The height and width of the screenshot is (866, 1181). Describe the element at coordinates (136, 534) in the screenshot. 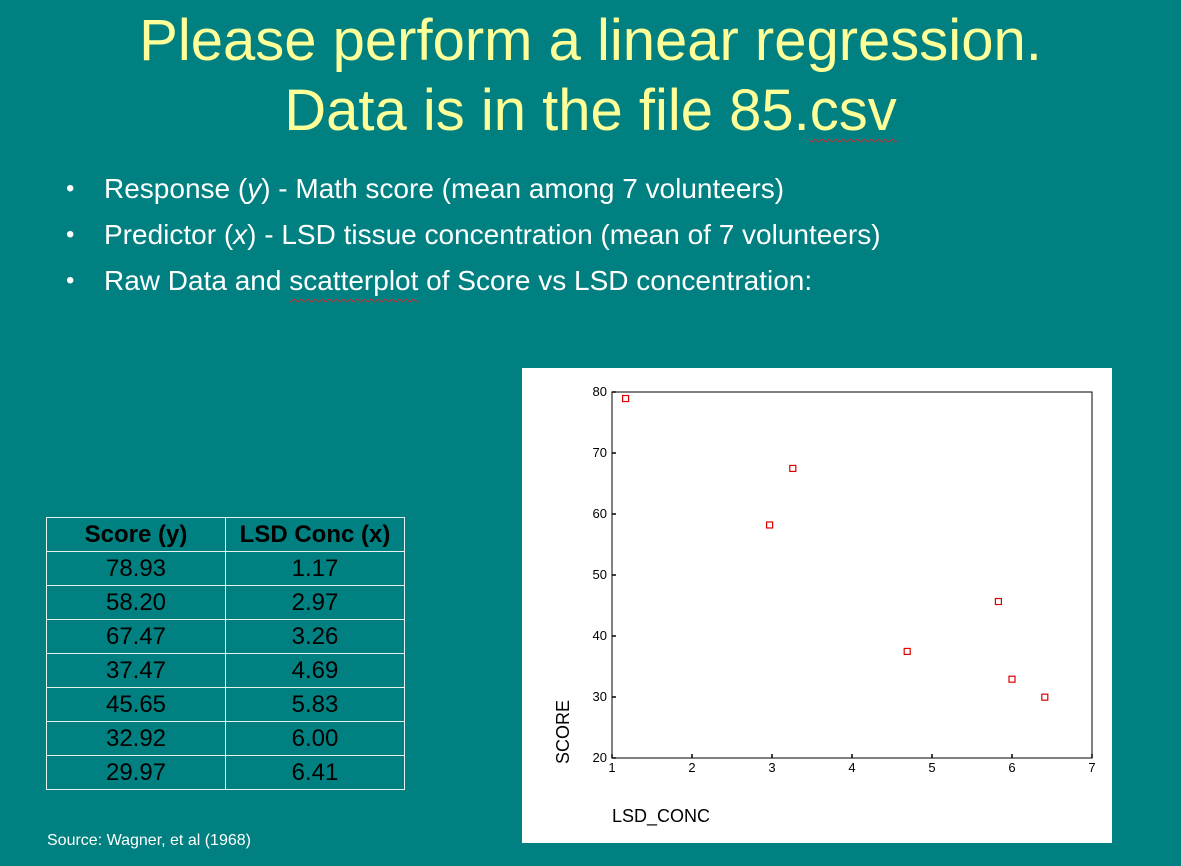

I see `column-header-score: Score (y)` at that location.